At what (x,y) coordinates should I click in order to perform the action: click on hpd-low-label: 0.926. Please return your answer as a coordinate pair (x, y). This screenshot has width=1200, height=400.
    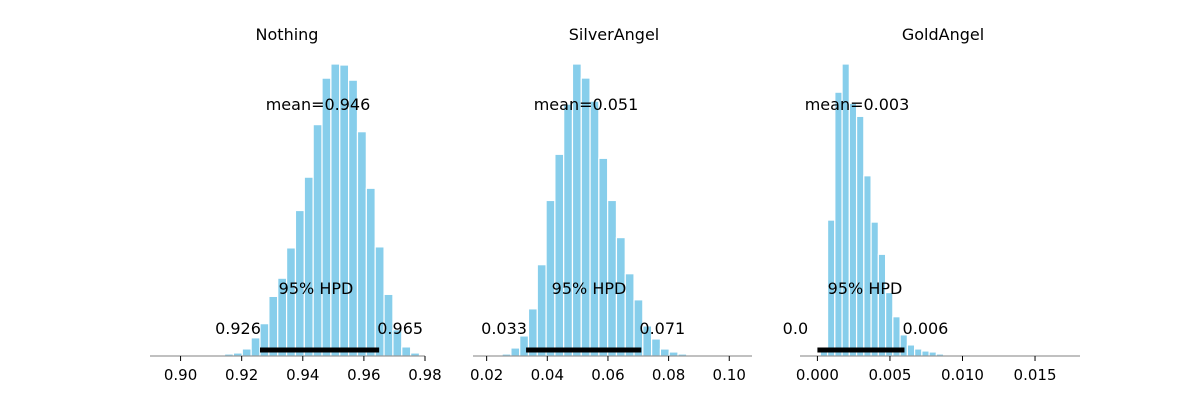
    Looking at the image, I should click on (238, 328).